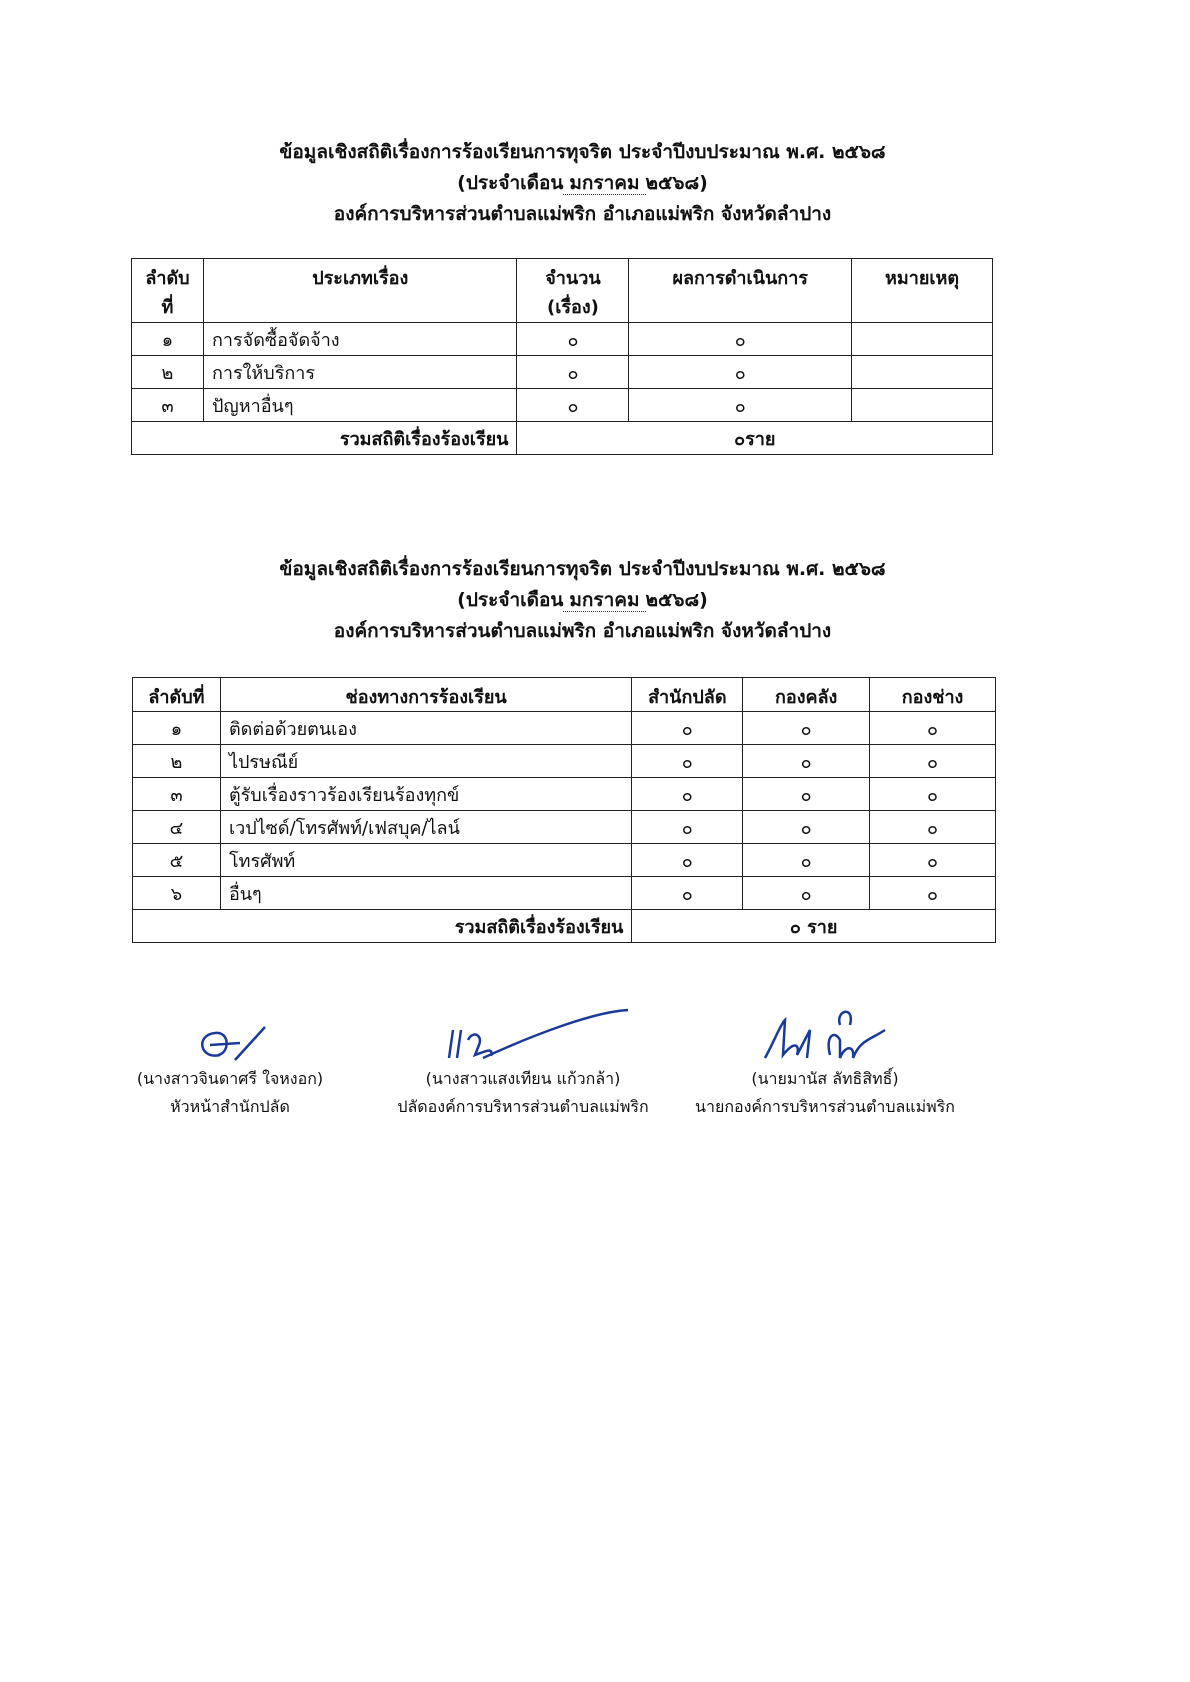 The width and height of the screenshot is (1190, 1682). I want to click on section1-month: (ประจำเดือน มกราคม ๒๕๖๘), so click(582, 182).